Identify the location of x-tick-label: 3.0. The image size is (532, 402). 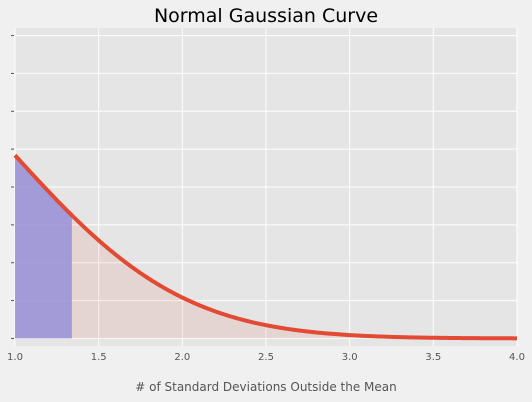
(350, 357).